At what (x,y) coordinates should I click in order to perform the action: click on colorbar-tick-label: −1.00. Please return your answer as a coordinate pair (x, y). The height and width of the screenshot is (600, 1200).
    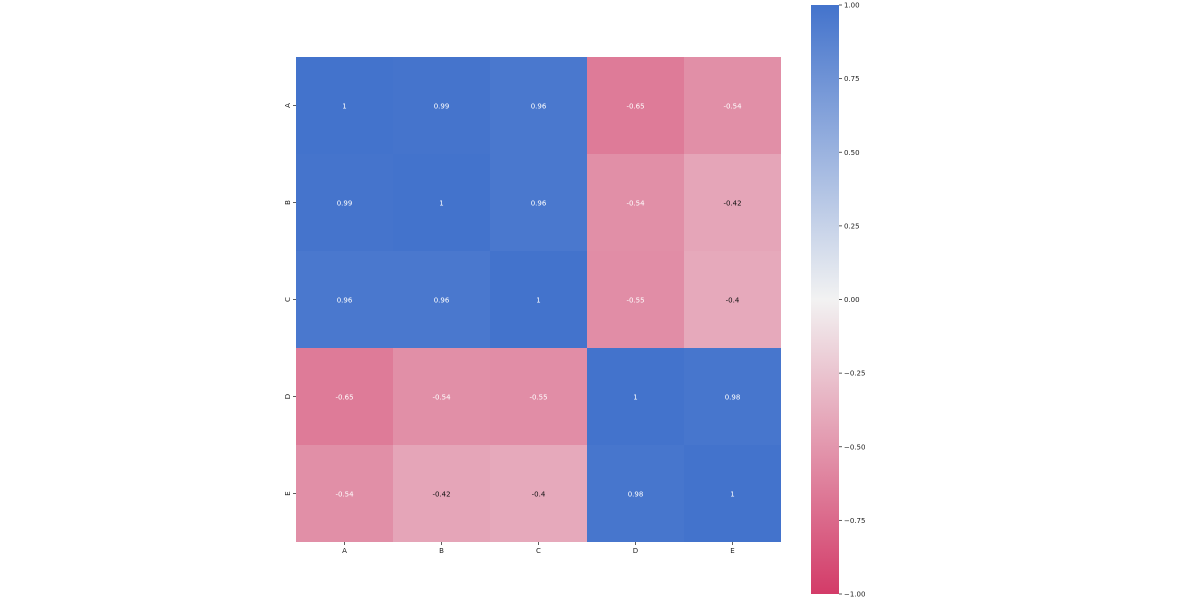
    Looking at the image, I should click on (854, 595).